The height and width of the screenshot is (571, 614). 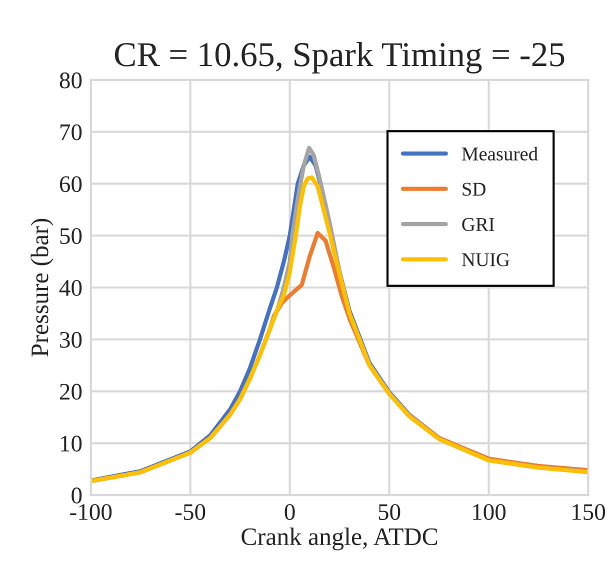 What do you see at coordinates (589, 512) in the screenshot?
I see `x-tick-label: 150` at bounding box center [589, 512].